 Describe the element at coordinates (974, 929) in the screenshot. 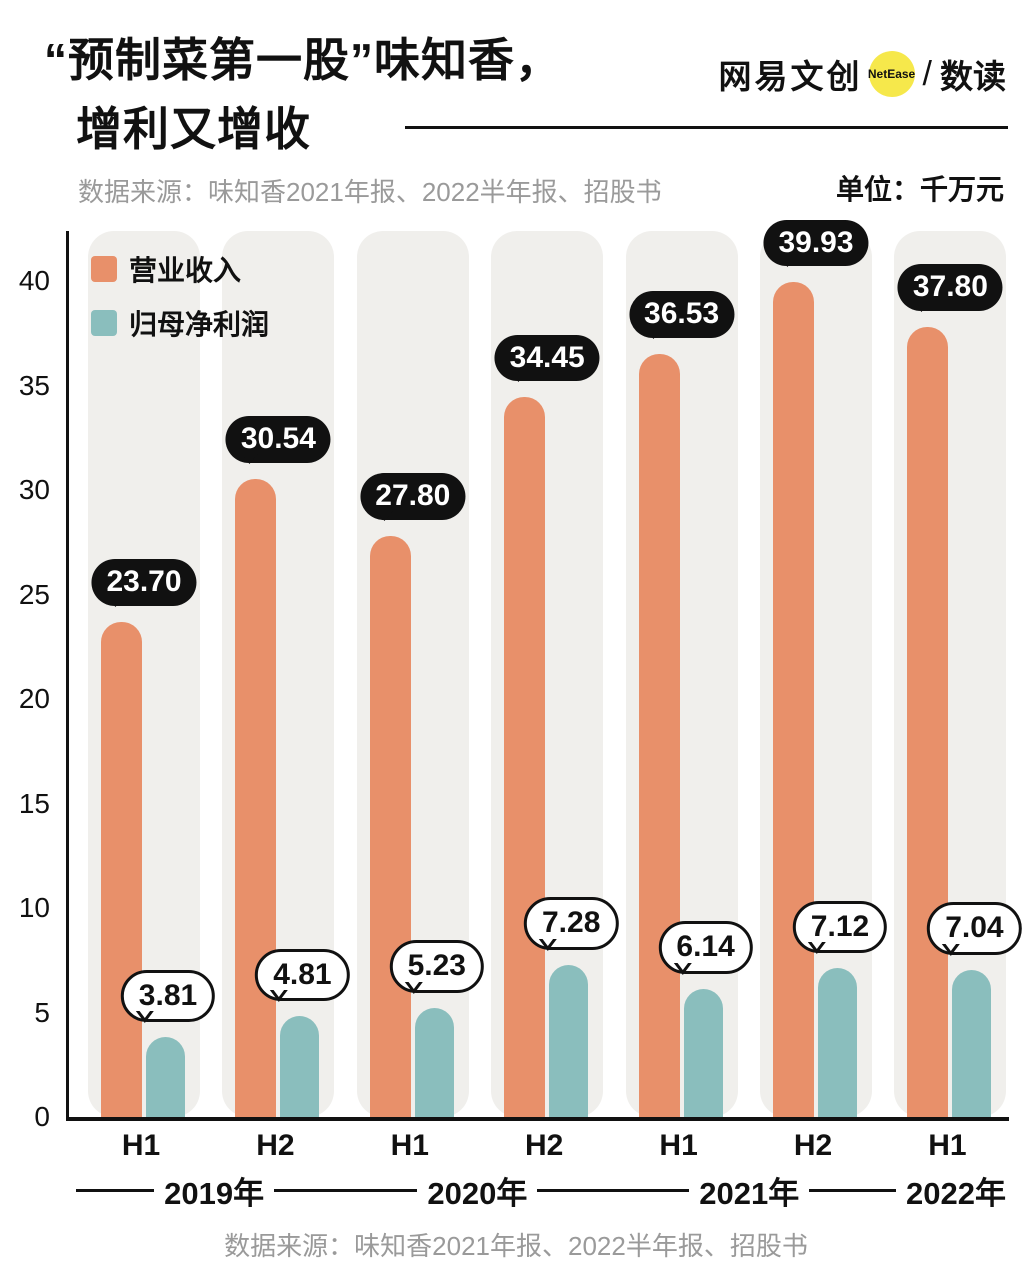

I see `profit-value-pill: 7.04` at that location.